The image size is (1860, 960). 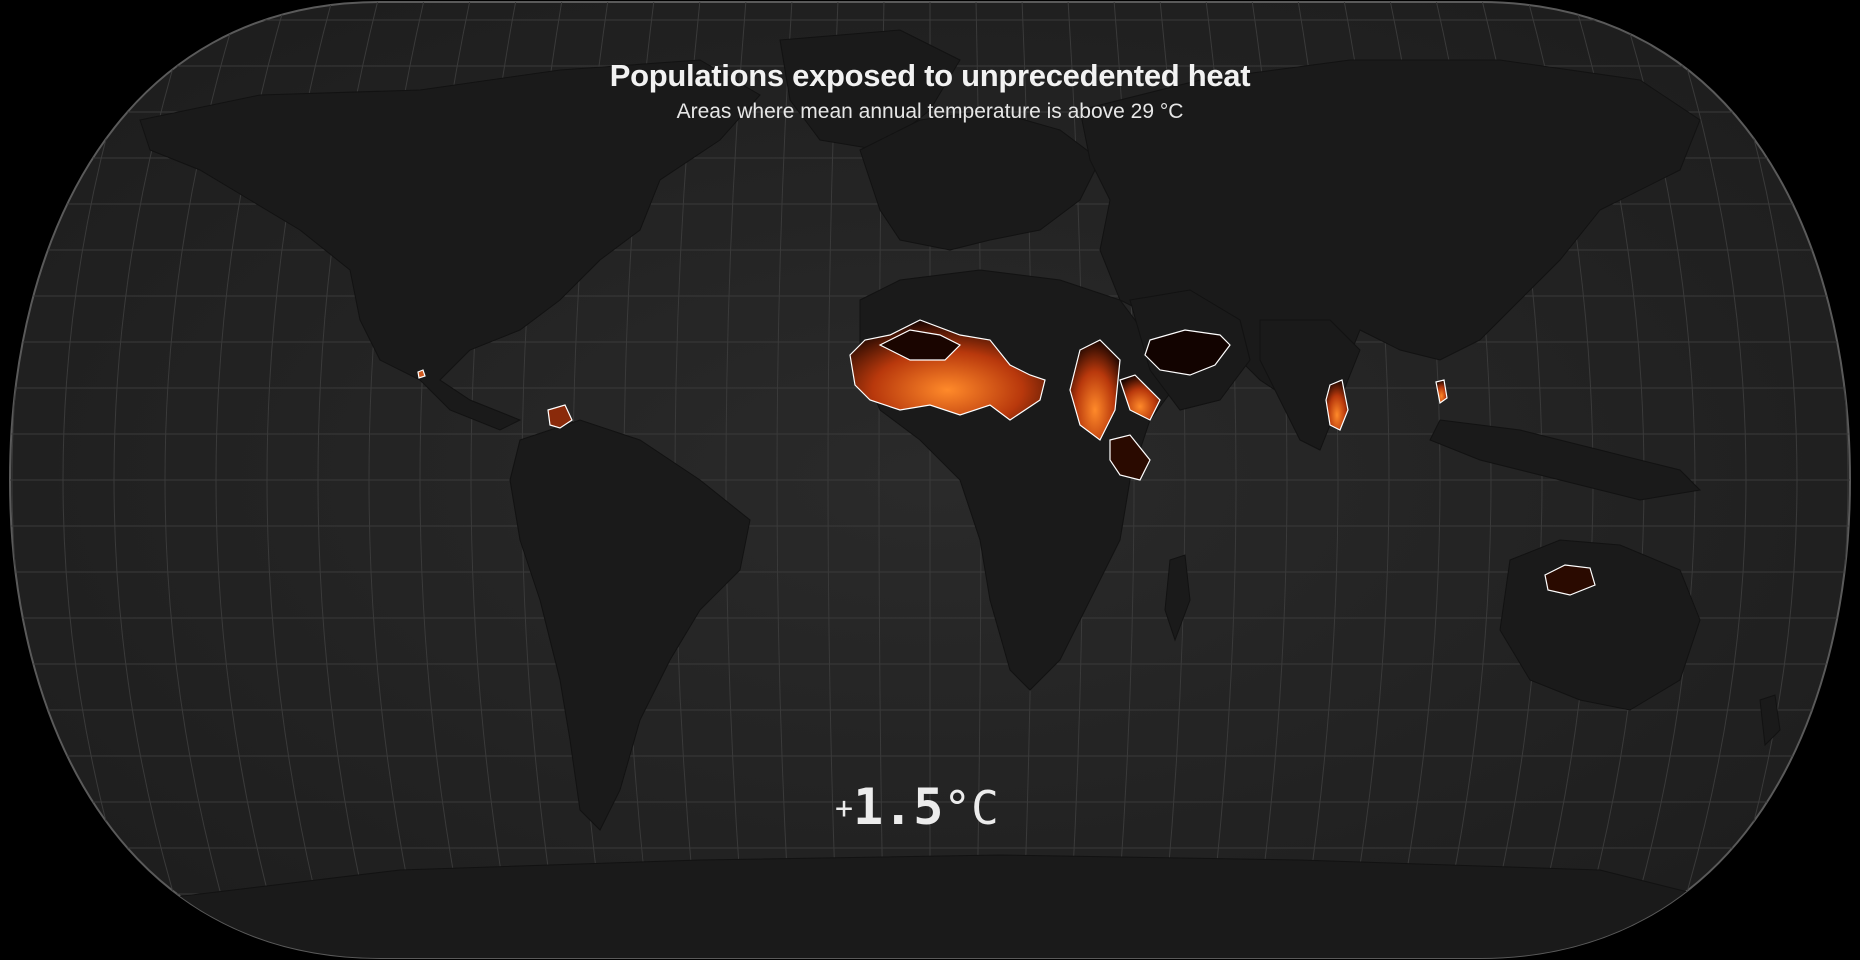 I want to click on heat-region-indochina, so click(x=1441, y=392).